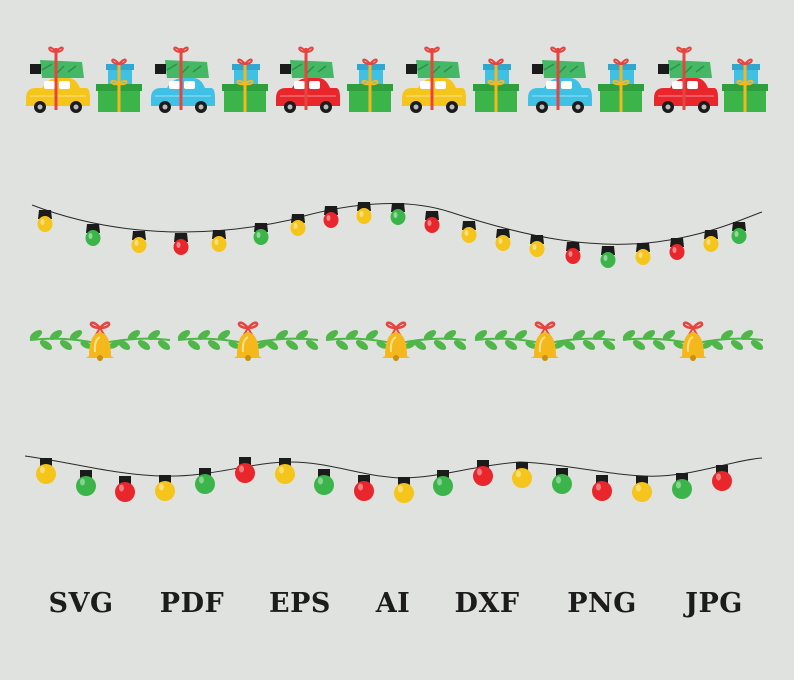  I want to click on file-format-list: SVG PDF EPS AI DXF PNG JPG, so click(397, 610).